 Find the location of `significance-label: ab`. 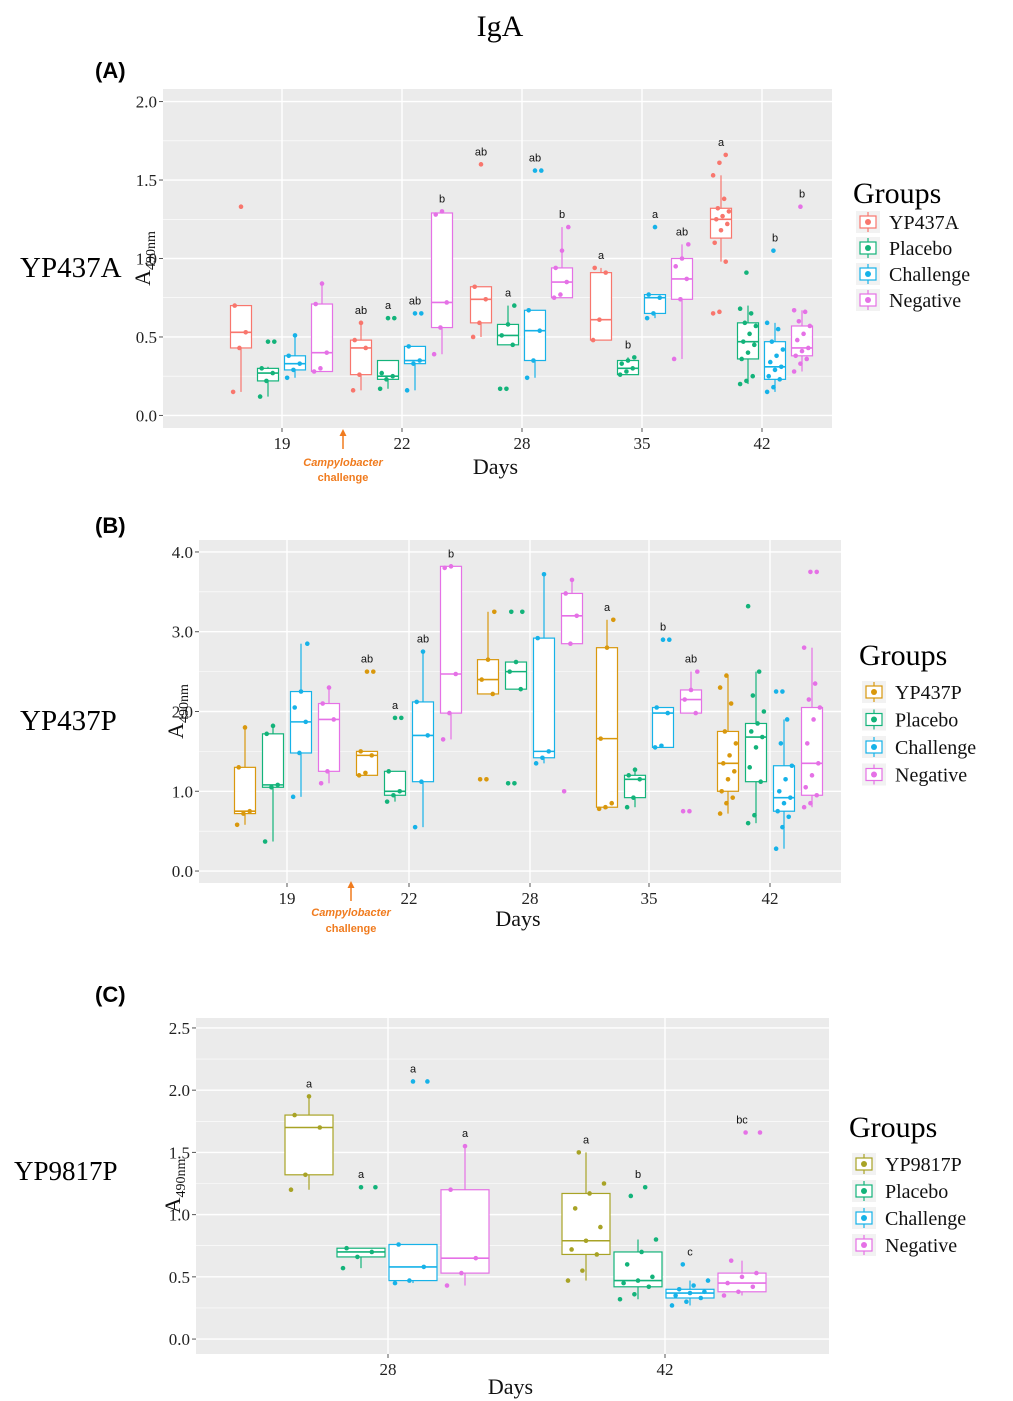

significance-label: ab is located at coordinates (535, 159).